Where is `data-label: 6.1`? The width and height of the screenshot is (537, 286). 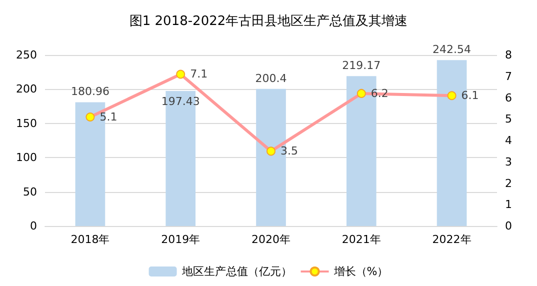
data-label: 6.1 is located at coordinates (470, 95).